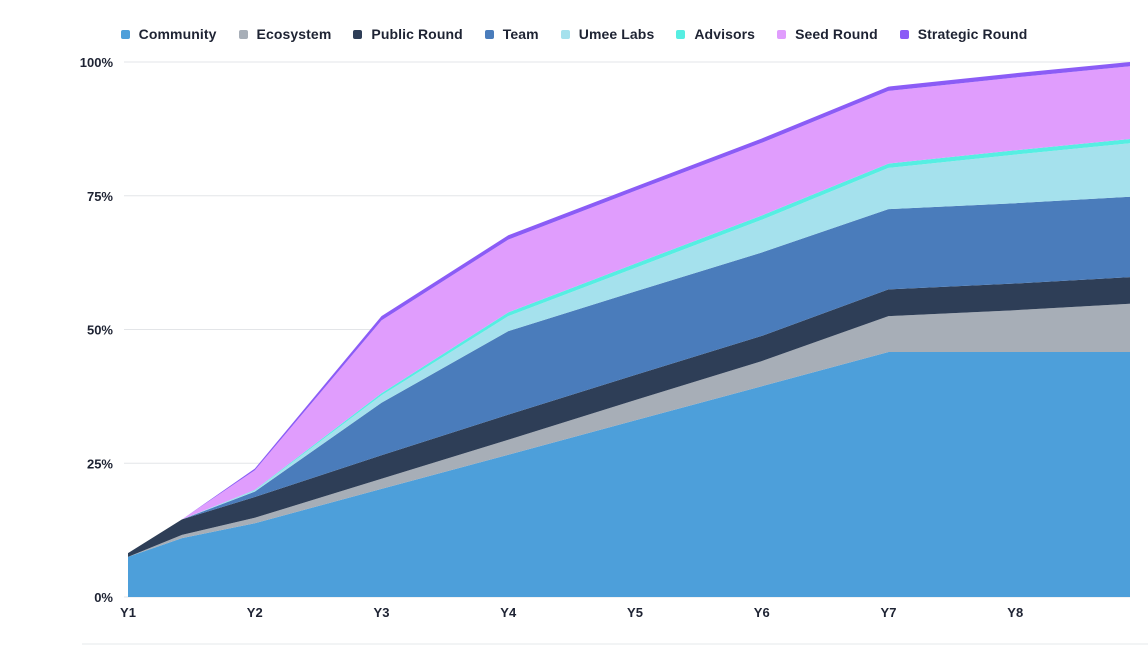 Image resolution: width=1148 pixels, height=646 pixels. I want to click on legend-item-team: Team, so click(511, 34).